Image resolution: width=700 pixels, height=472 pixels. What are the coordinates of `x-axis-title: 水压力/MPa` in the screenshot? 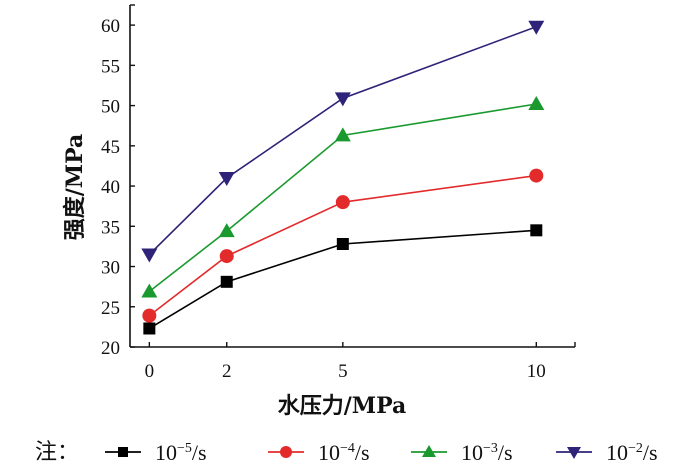 It's located at (342, 406).